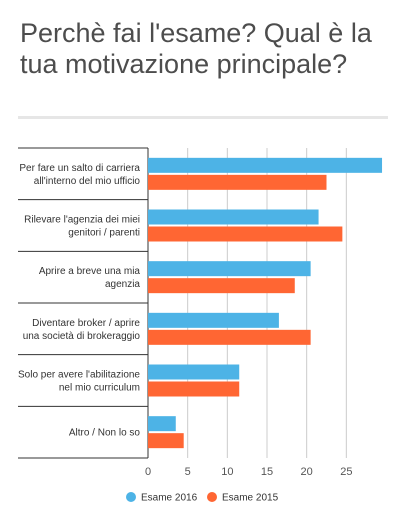 This screenshot has height=519, width=412. I want to click on x-tick-label: 20, so click(307, 472).